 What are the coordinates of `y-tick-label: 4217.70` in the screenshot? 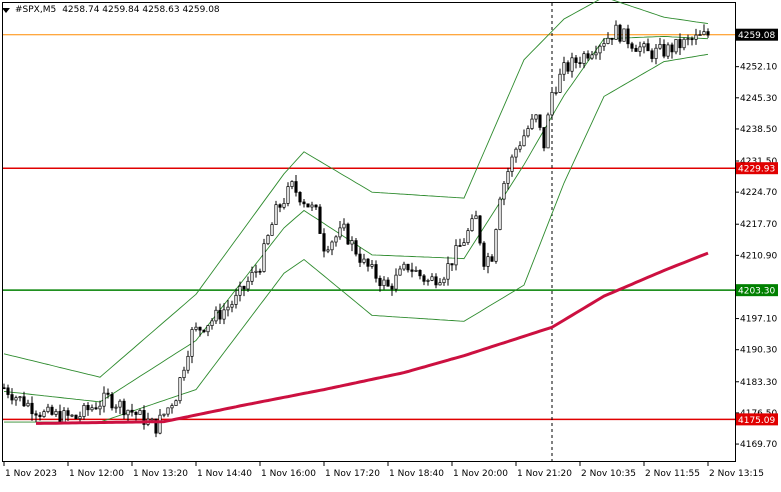 It's located at (758, 225).